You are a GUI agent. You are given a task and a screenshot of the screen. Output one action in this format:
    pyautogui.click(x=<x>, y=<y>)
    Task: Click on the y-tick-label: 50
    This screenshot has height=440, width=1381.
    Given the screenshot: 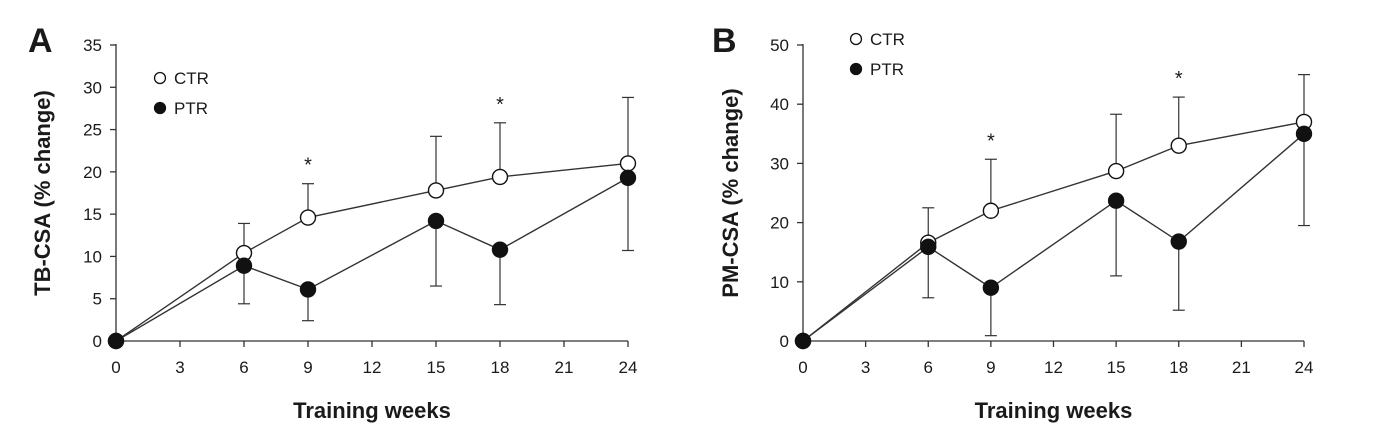 What is the action you would take?
    pyautogui.click(x=779, y=45)
    